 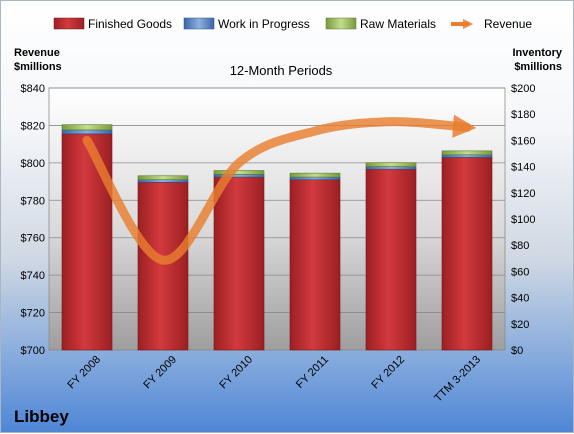 What do you see at coordinates (281, 70) in the screenshot?
I see `chart-subtitle: 12-Month Periods` at bounding box center [281, 70].